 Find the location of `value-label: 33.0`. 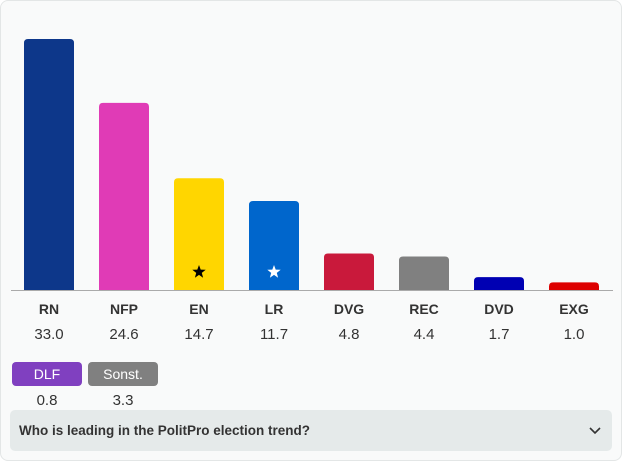

value-label: 33.0 is located at coordinates (49, 334).